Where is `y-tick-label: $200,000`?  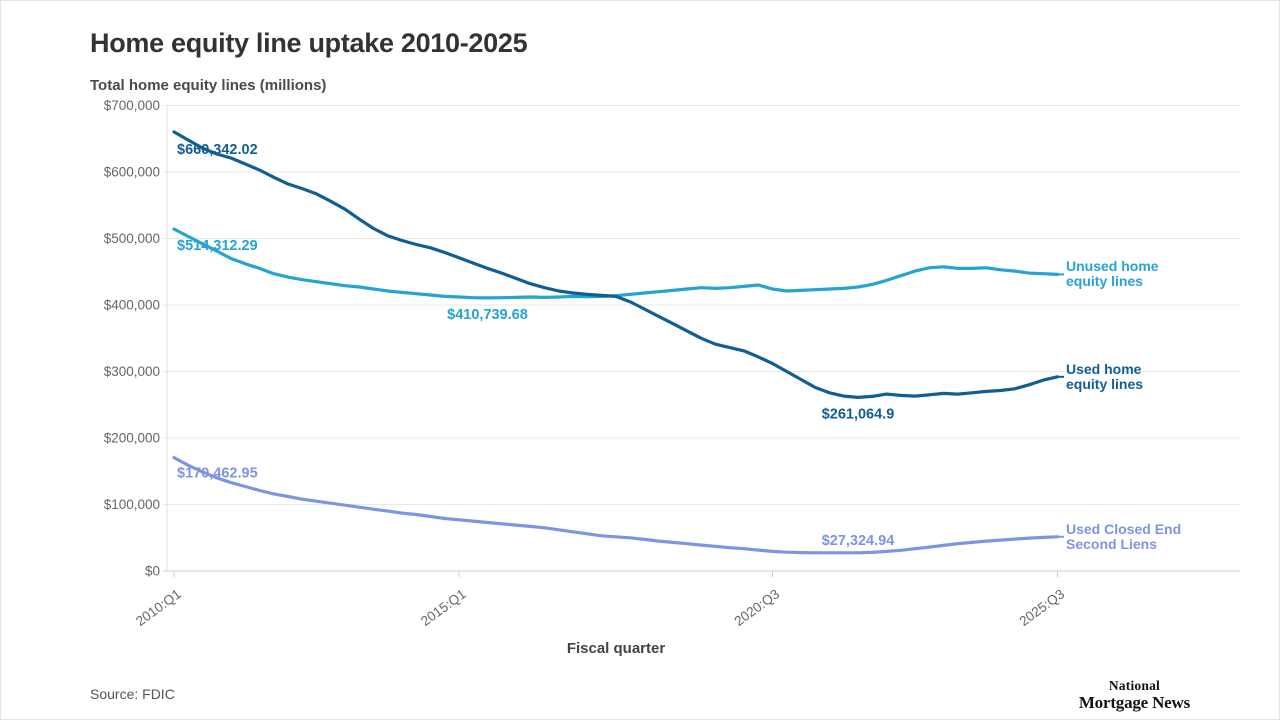
y-tick-label: $200,000 is located at coordinates (132, 438).